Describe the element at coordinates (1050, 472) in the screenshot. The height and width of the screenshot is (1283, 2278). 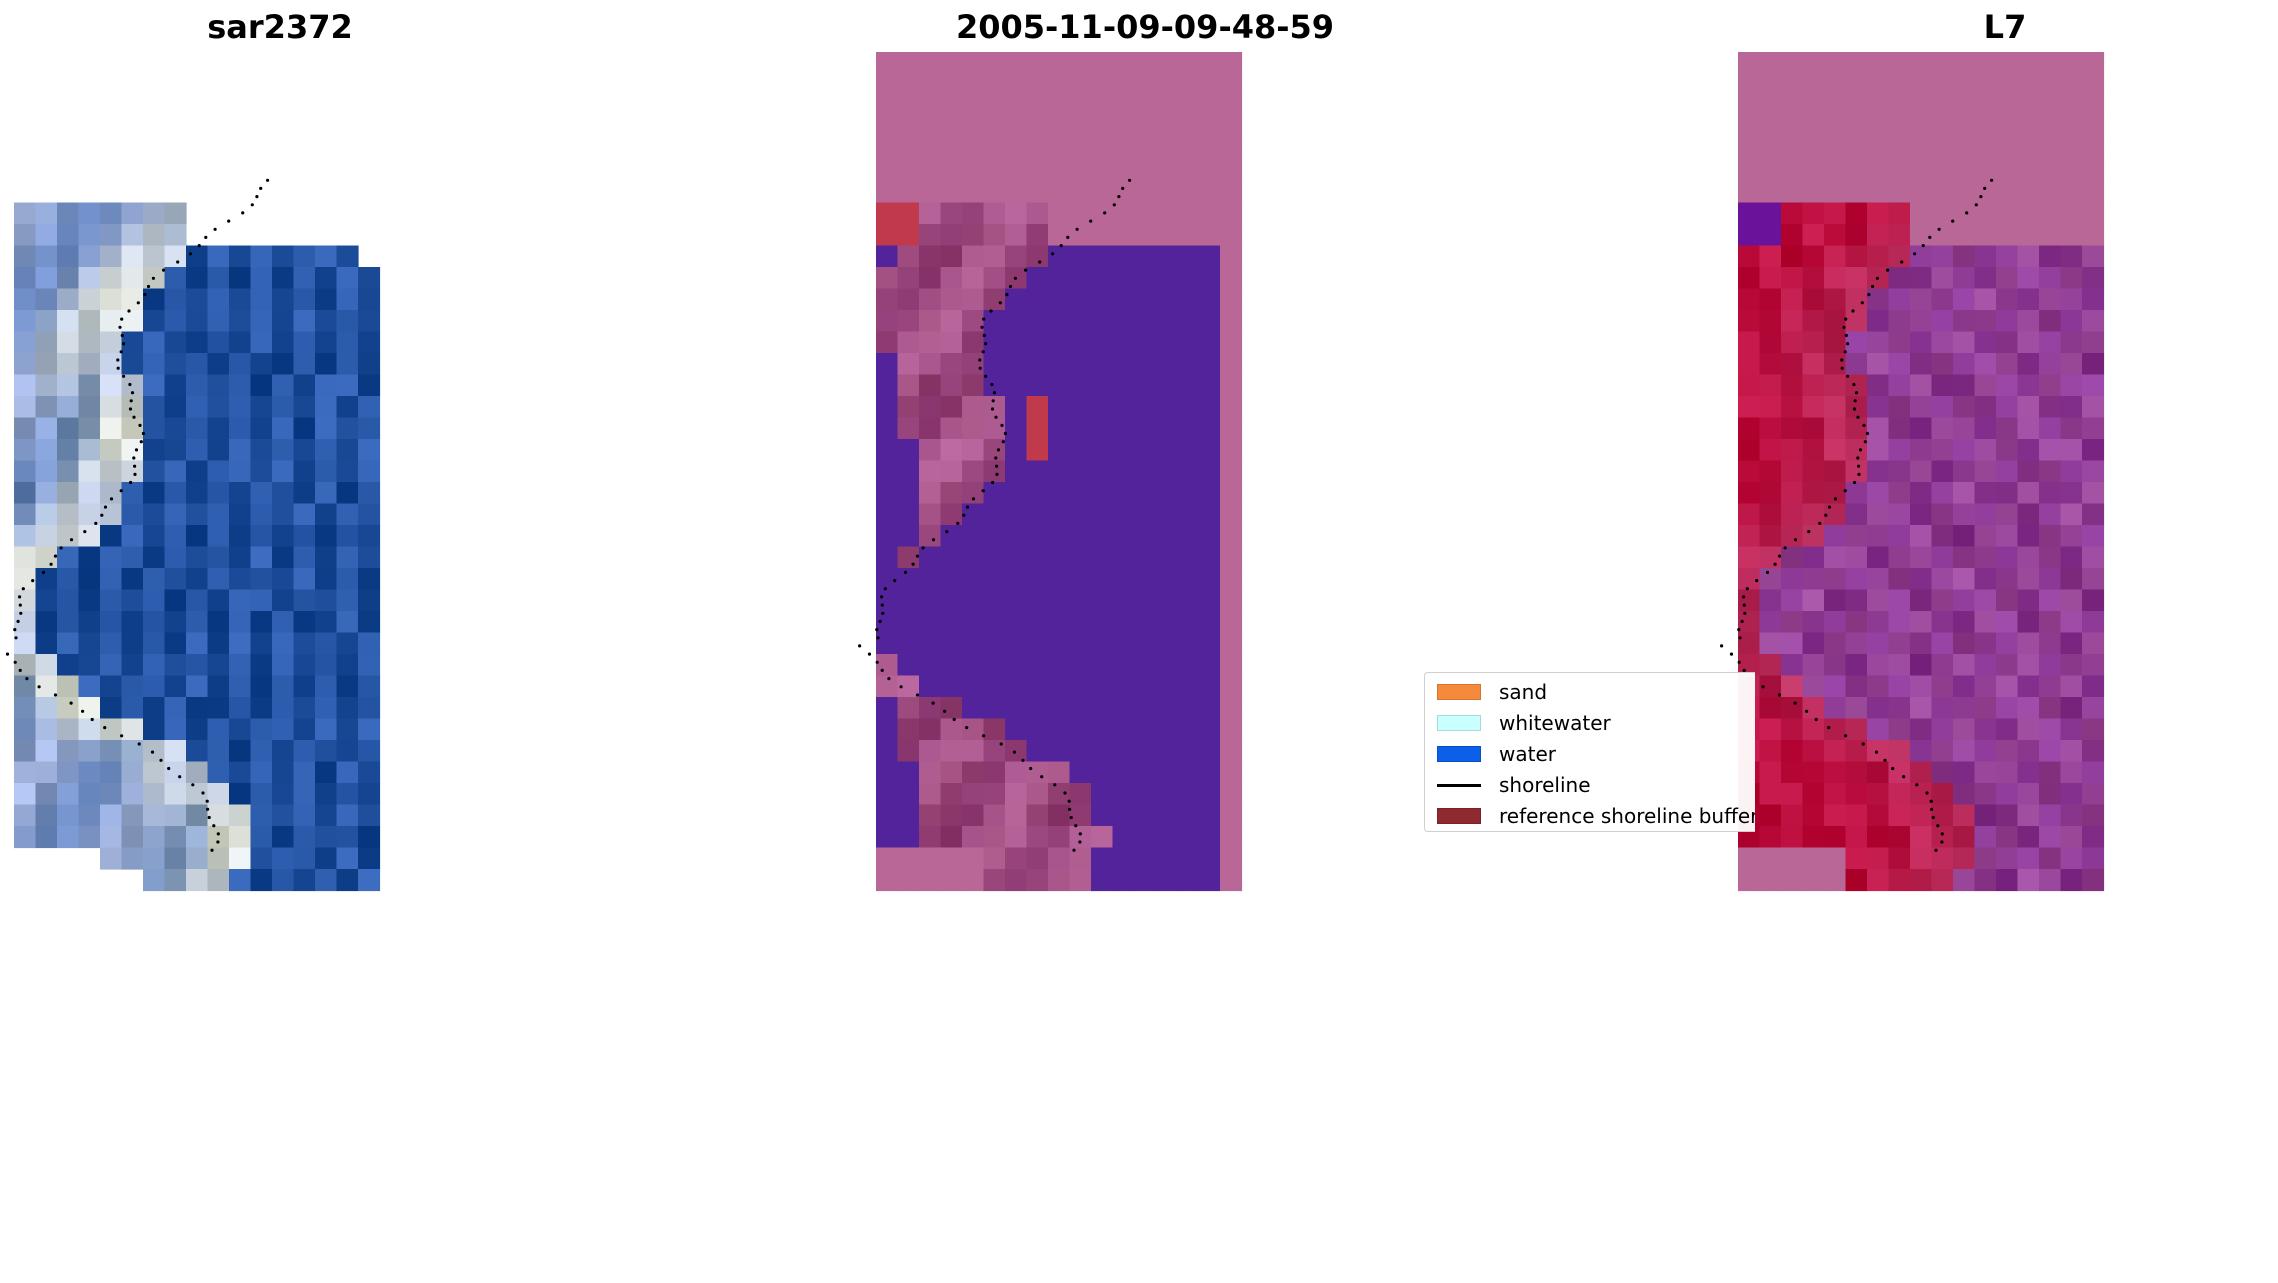
I see `classified-image-panel` at that location.